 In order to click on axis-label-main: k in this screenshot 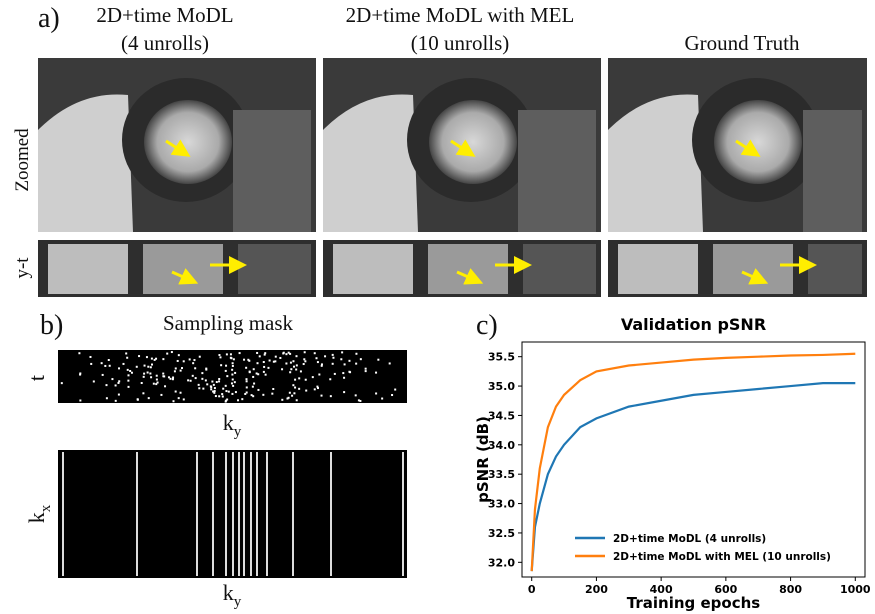, I will do `click(228, 592)`.